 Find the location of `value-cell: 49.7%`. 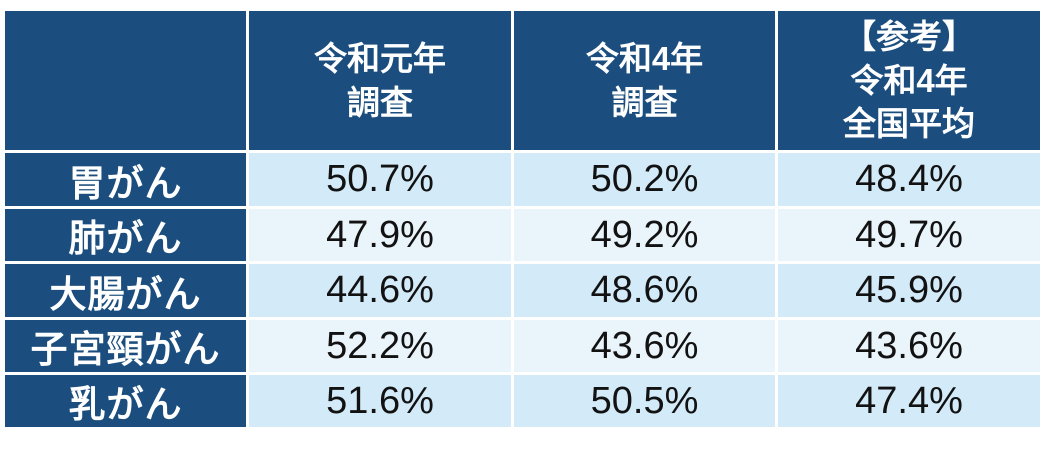

value-cell: 49.7% is located at coordinates (909, 235).